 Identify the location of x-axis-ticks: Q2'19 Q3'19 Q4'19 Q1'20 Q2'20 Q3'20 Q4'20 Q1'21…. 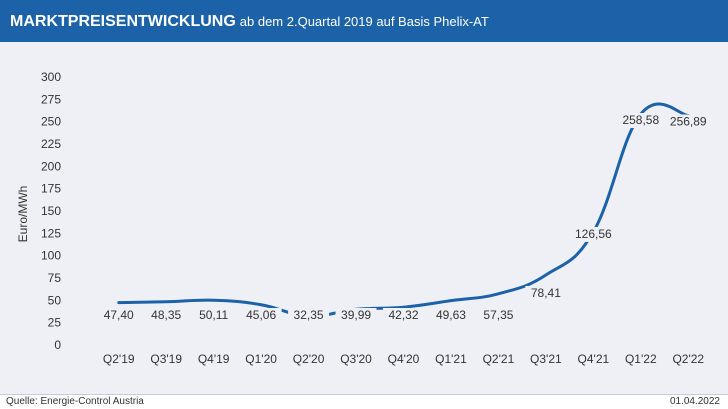
(404, 359).